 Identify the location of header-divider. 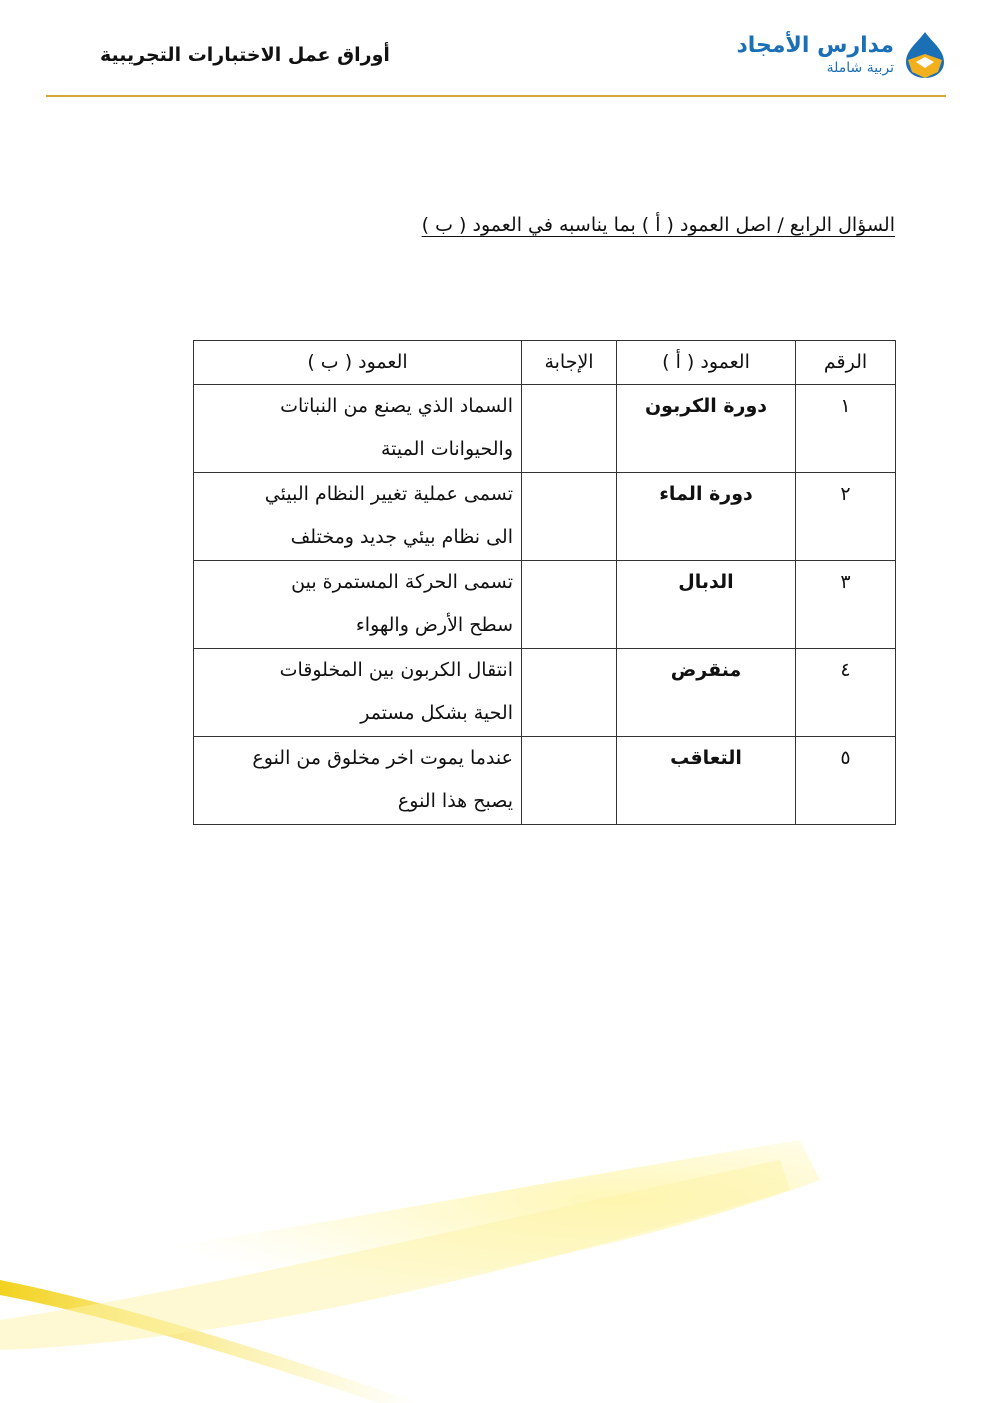
(496, 96).